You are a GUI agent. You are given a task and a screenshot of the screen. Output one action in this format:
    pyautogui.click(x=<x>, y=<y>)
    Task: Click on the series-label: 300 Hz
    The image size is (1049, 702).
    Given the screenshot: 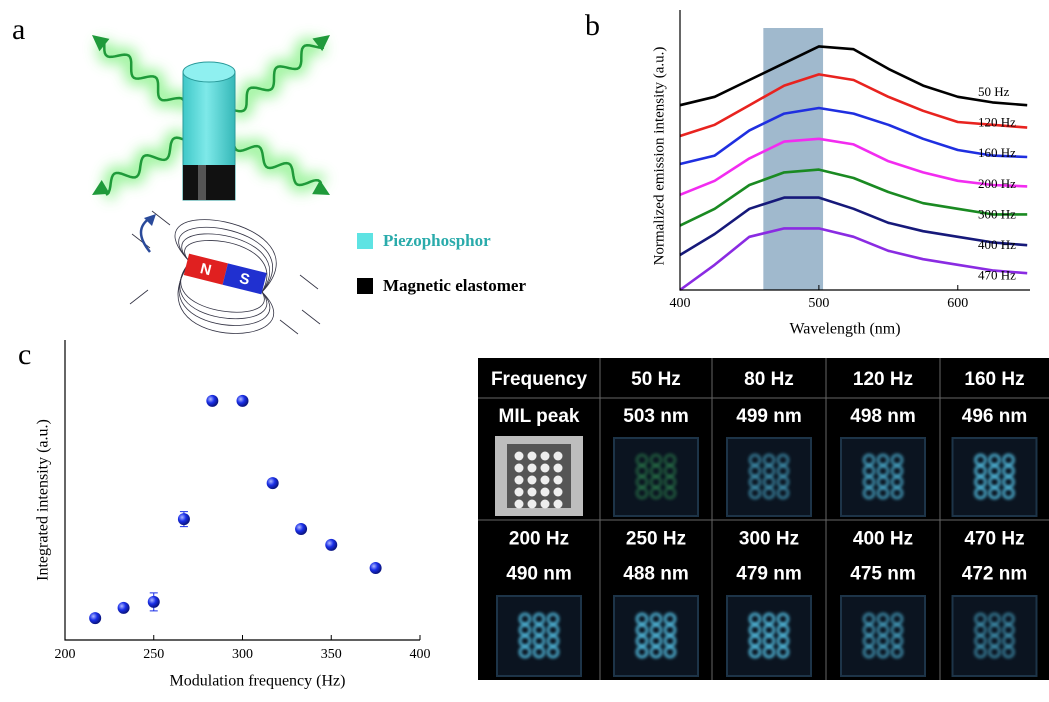 What is the action you would take?
    pyautogui.click(x=997, y=213)
    